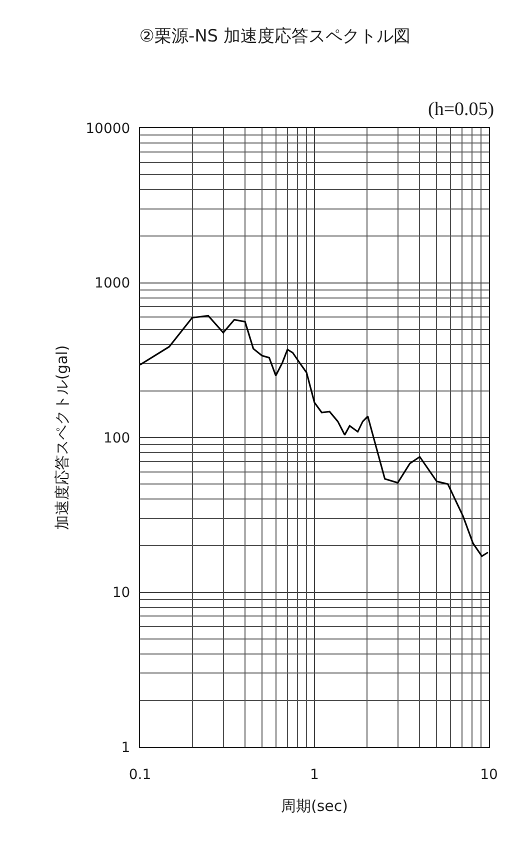 The width and height of the screenshot is (509, 852). What do you see at coordinates (116, 438) in the screenshot?
I see `y-tick-label: 100` at bounding box center [116, 438].